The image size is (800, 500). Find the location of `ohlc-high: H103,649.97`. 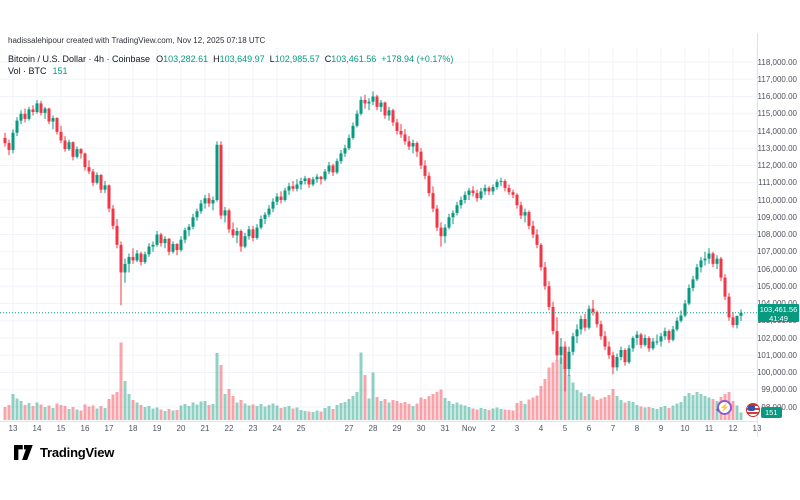

ohlc-high: H103,649.97 is located at coordinates (239, 59).